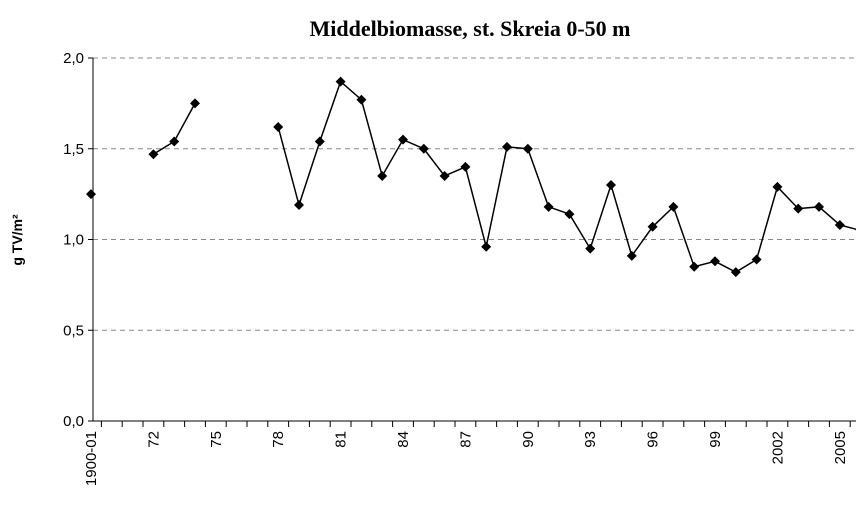  I want to click on y-tick-label: 0,5, so click(73, 330).